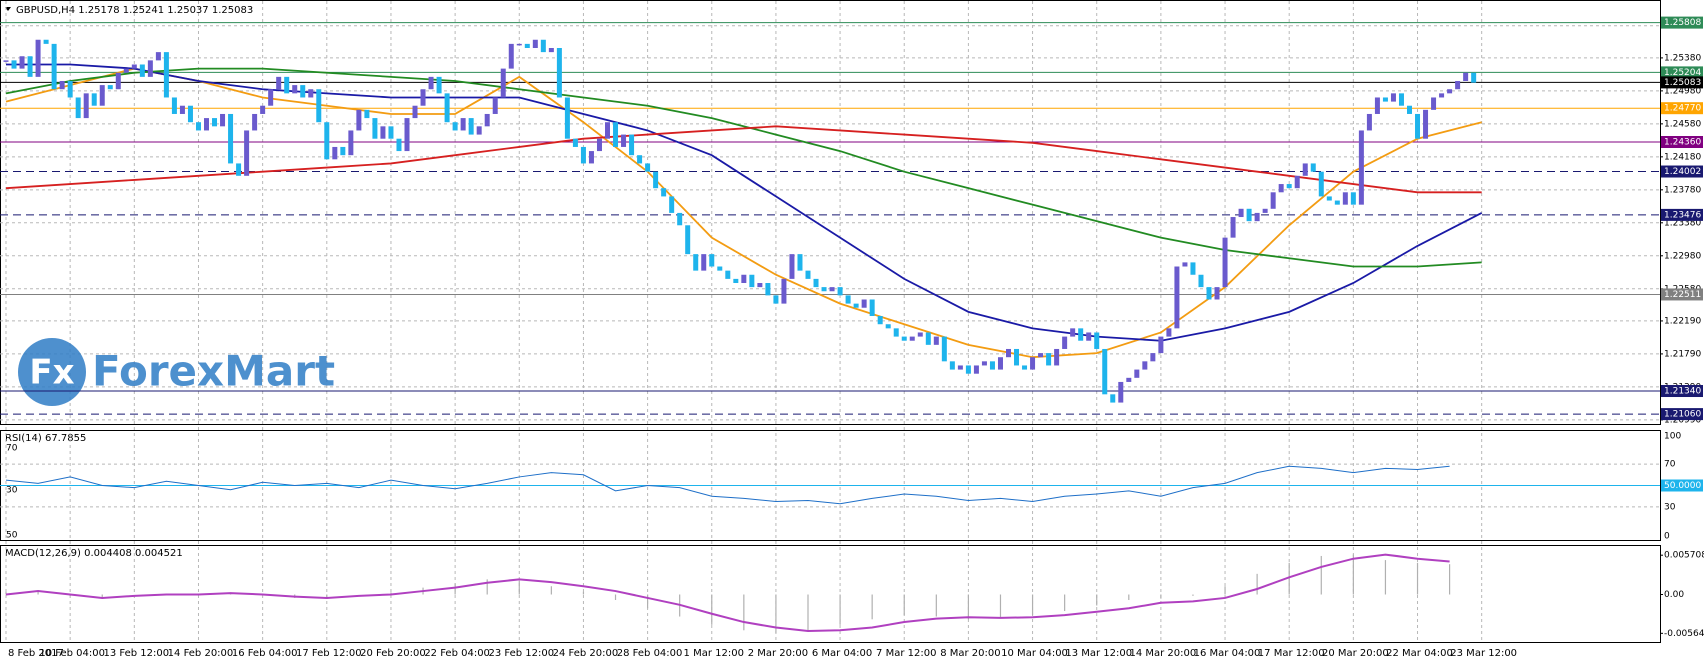  What do you see at coordinates (1670, 507) in the screenshot?
I see `y-tick-label: 30` at bounding box center [1670, 507].